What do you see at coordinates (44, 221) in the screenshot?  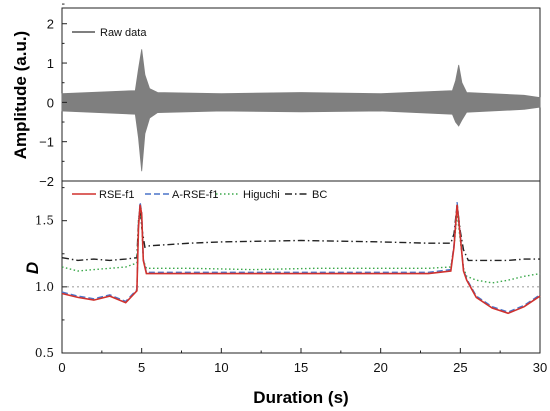 I see `bottom-ytick-label: 1.5` at bounding box center [44, 221].